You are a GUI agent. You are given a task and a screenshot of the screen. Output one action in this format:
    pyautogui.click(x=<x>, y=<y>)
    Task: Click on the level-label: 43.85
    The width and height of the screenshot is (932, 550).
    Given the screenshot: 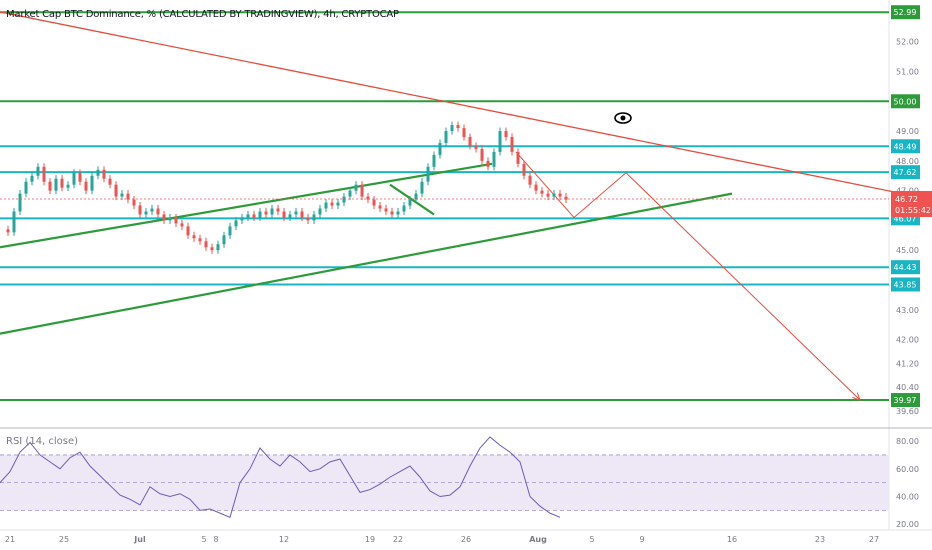 What is the action you would take?
    pyautogui.click(x=905, y=284)
    